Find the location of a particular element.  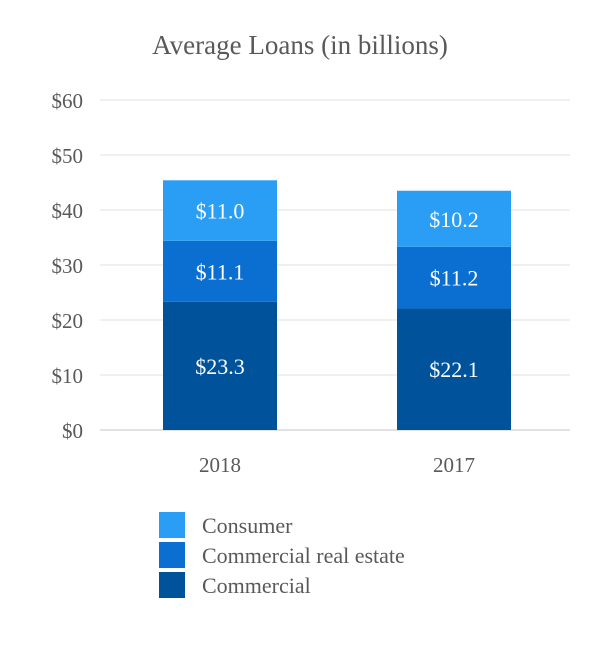

y-tick-label: $20 is located at coordinates (68, 321).